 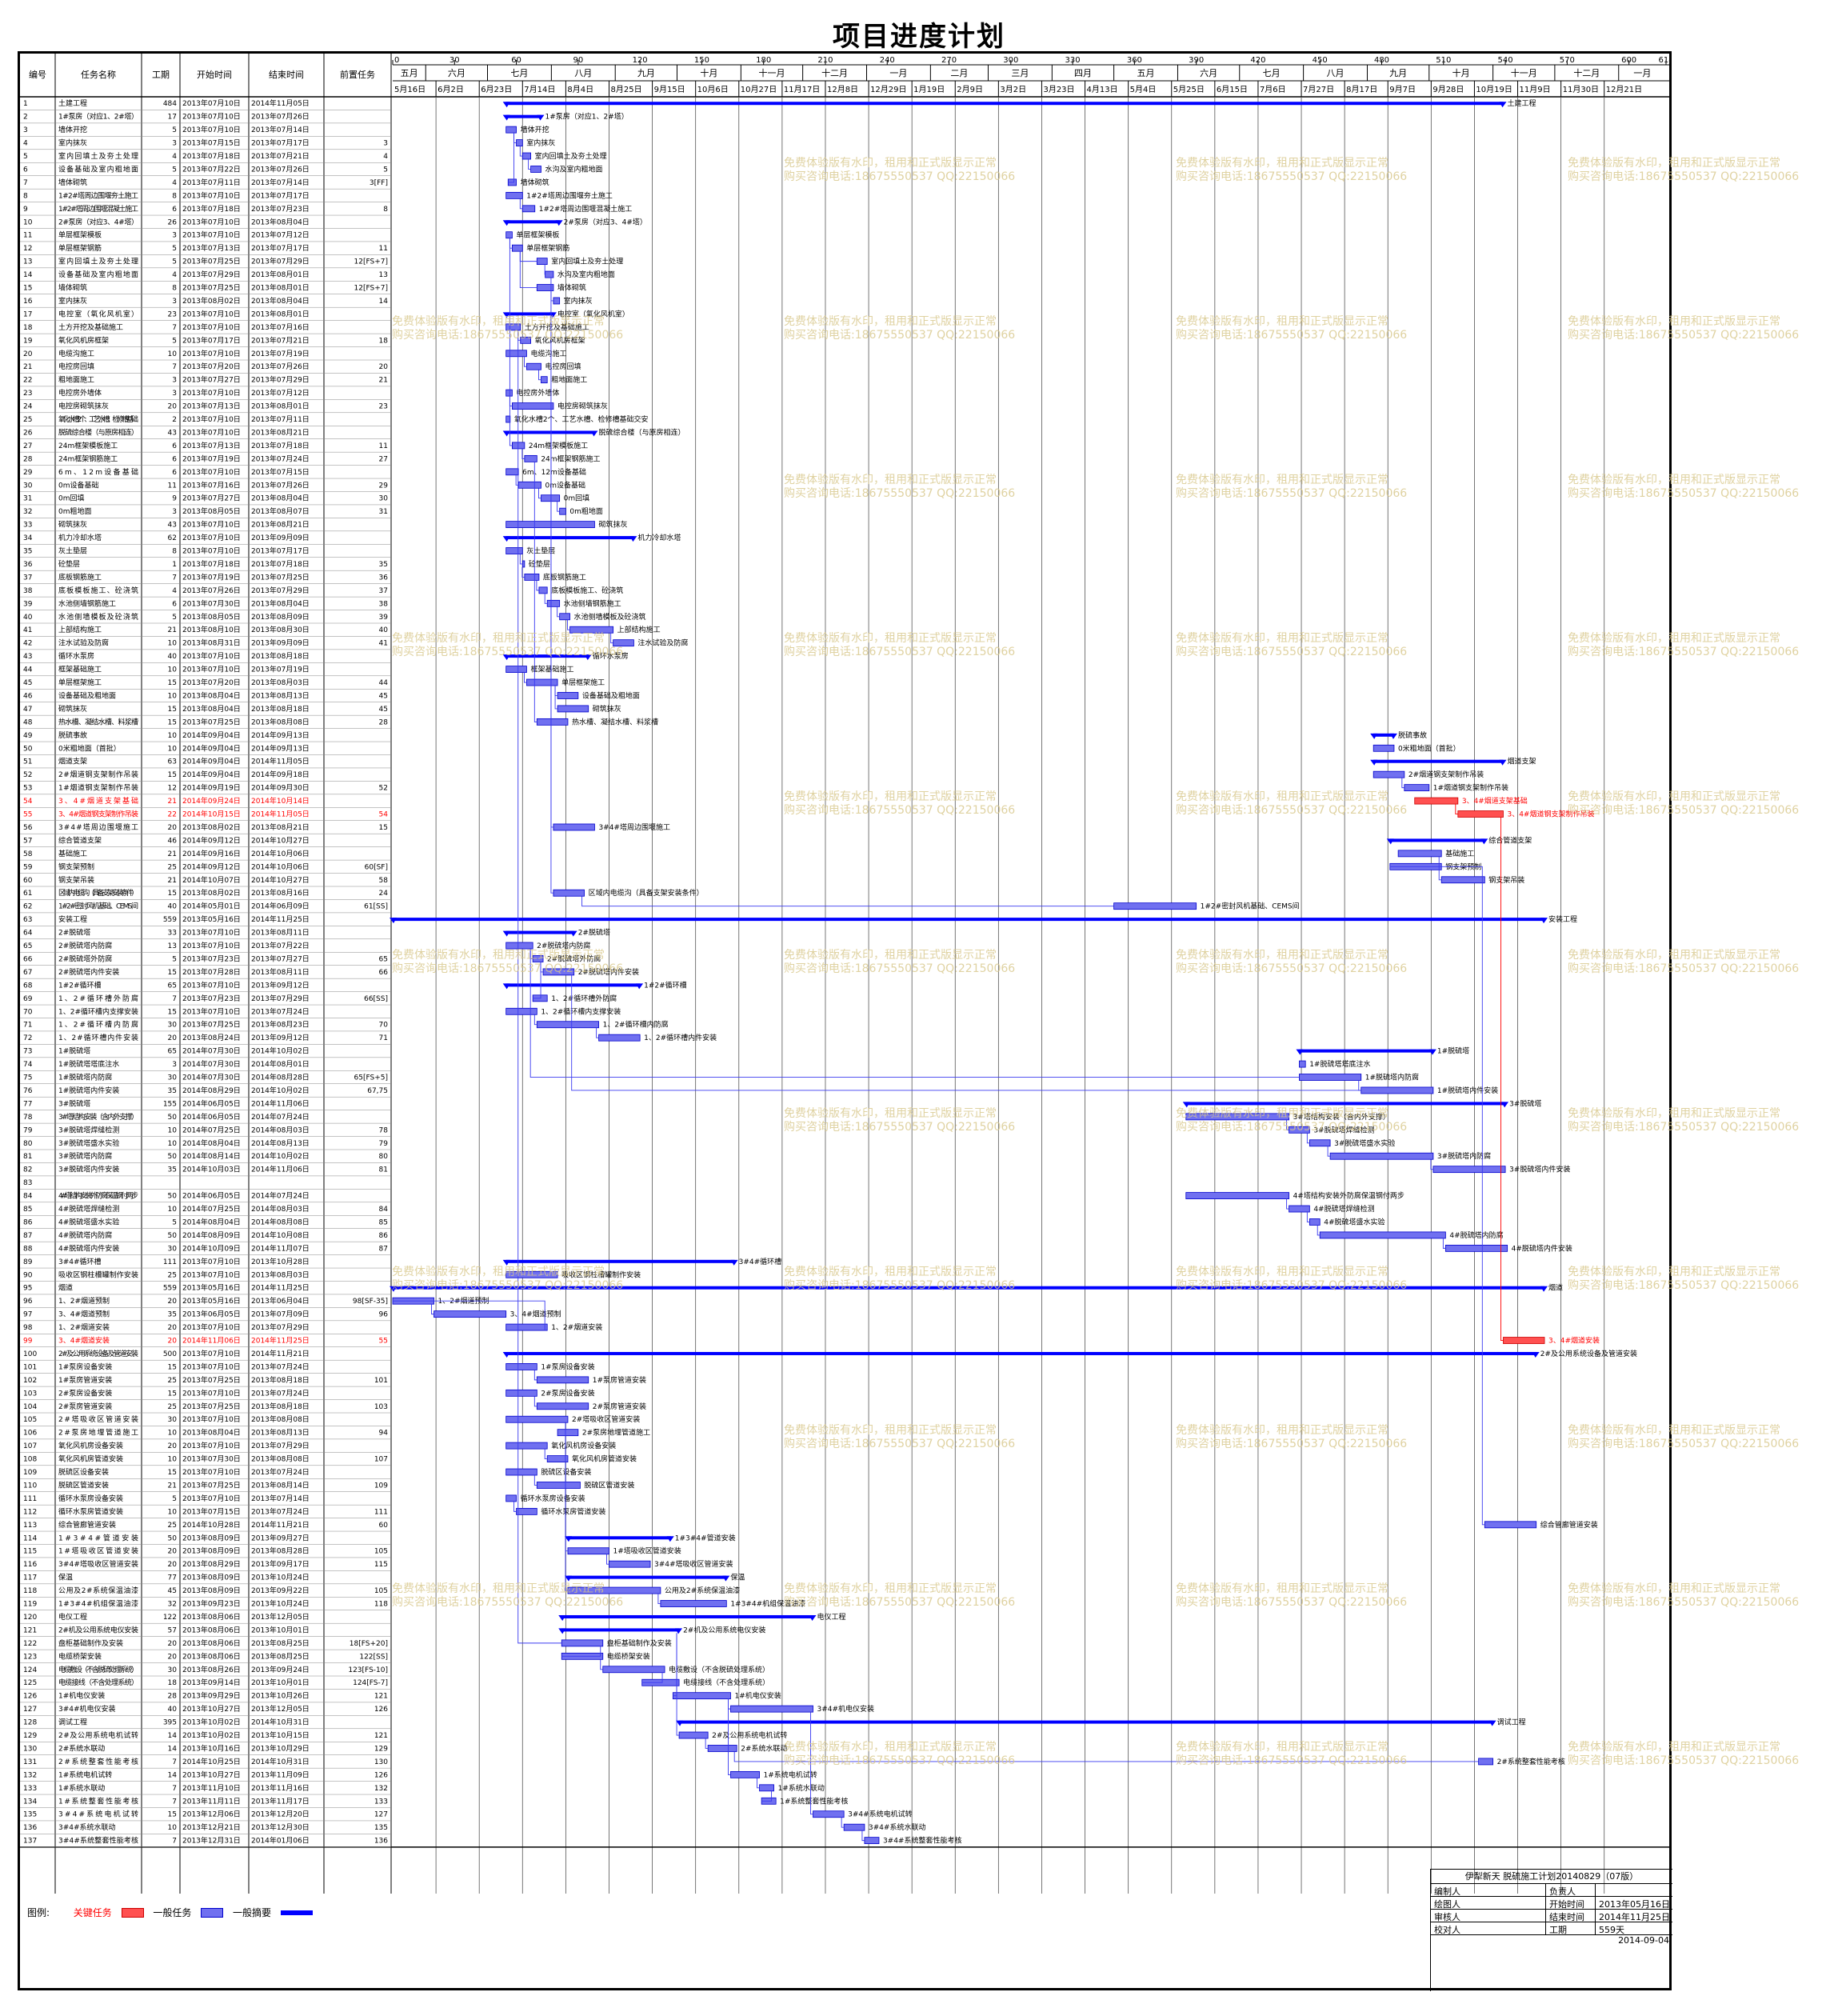 I want to click on summary-bar, so click(x=1366, y=1051).